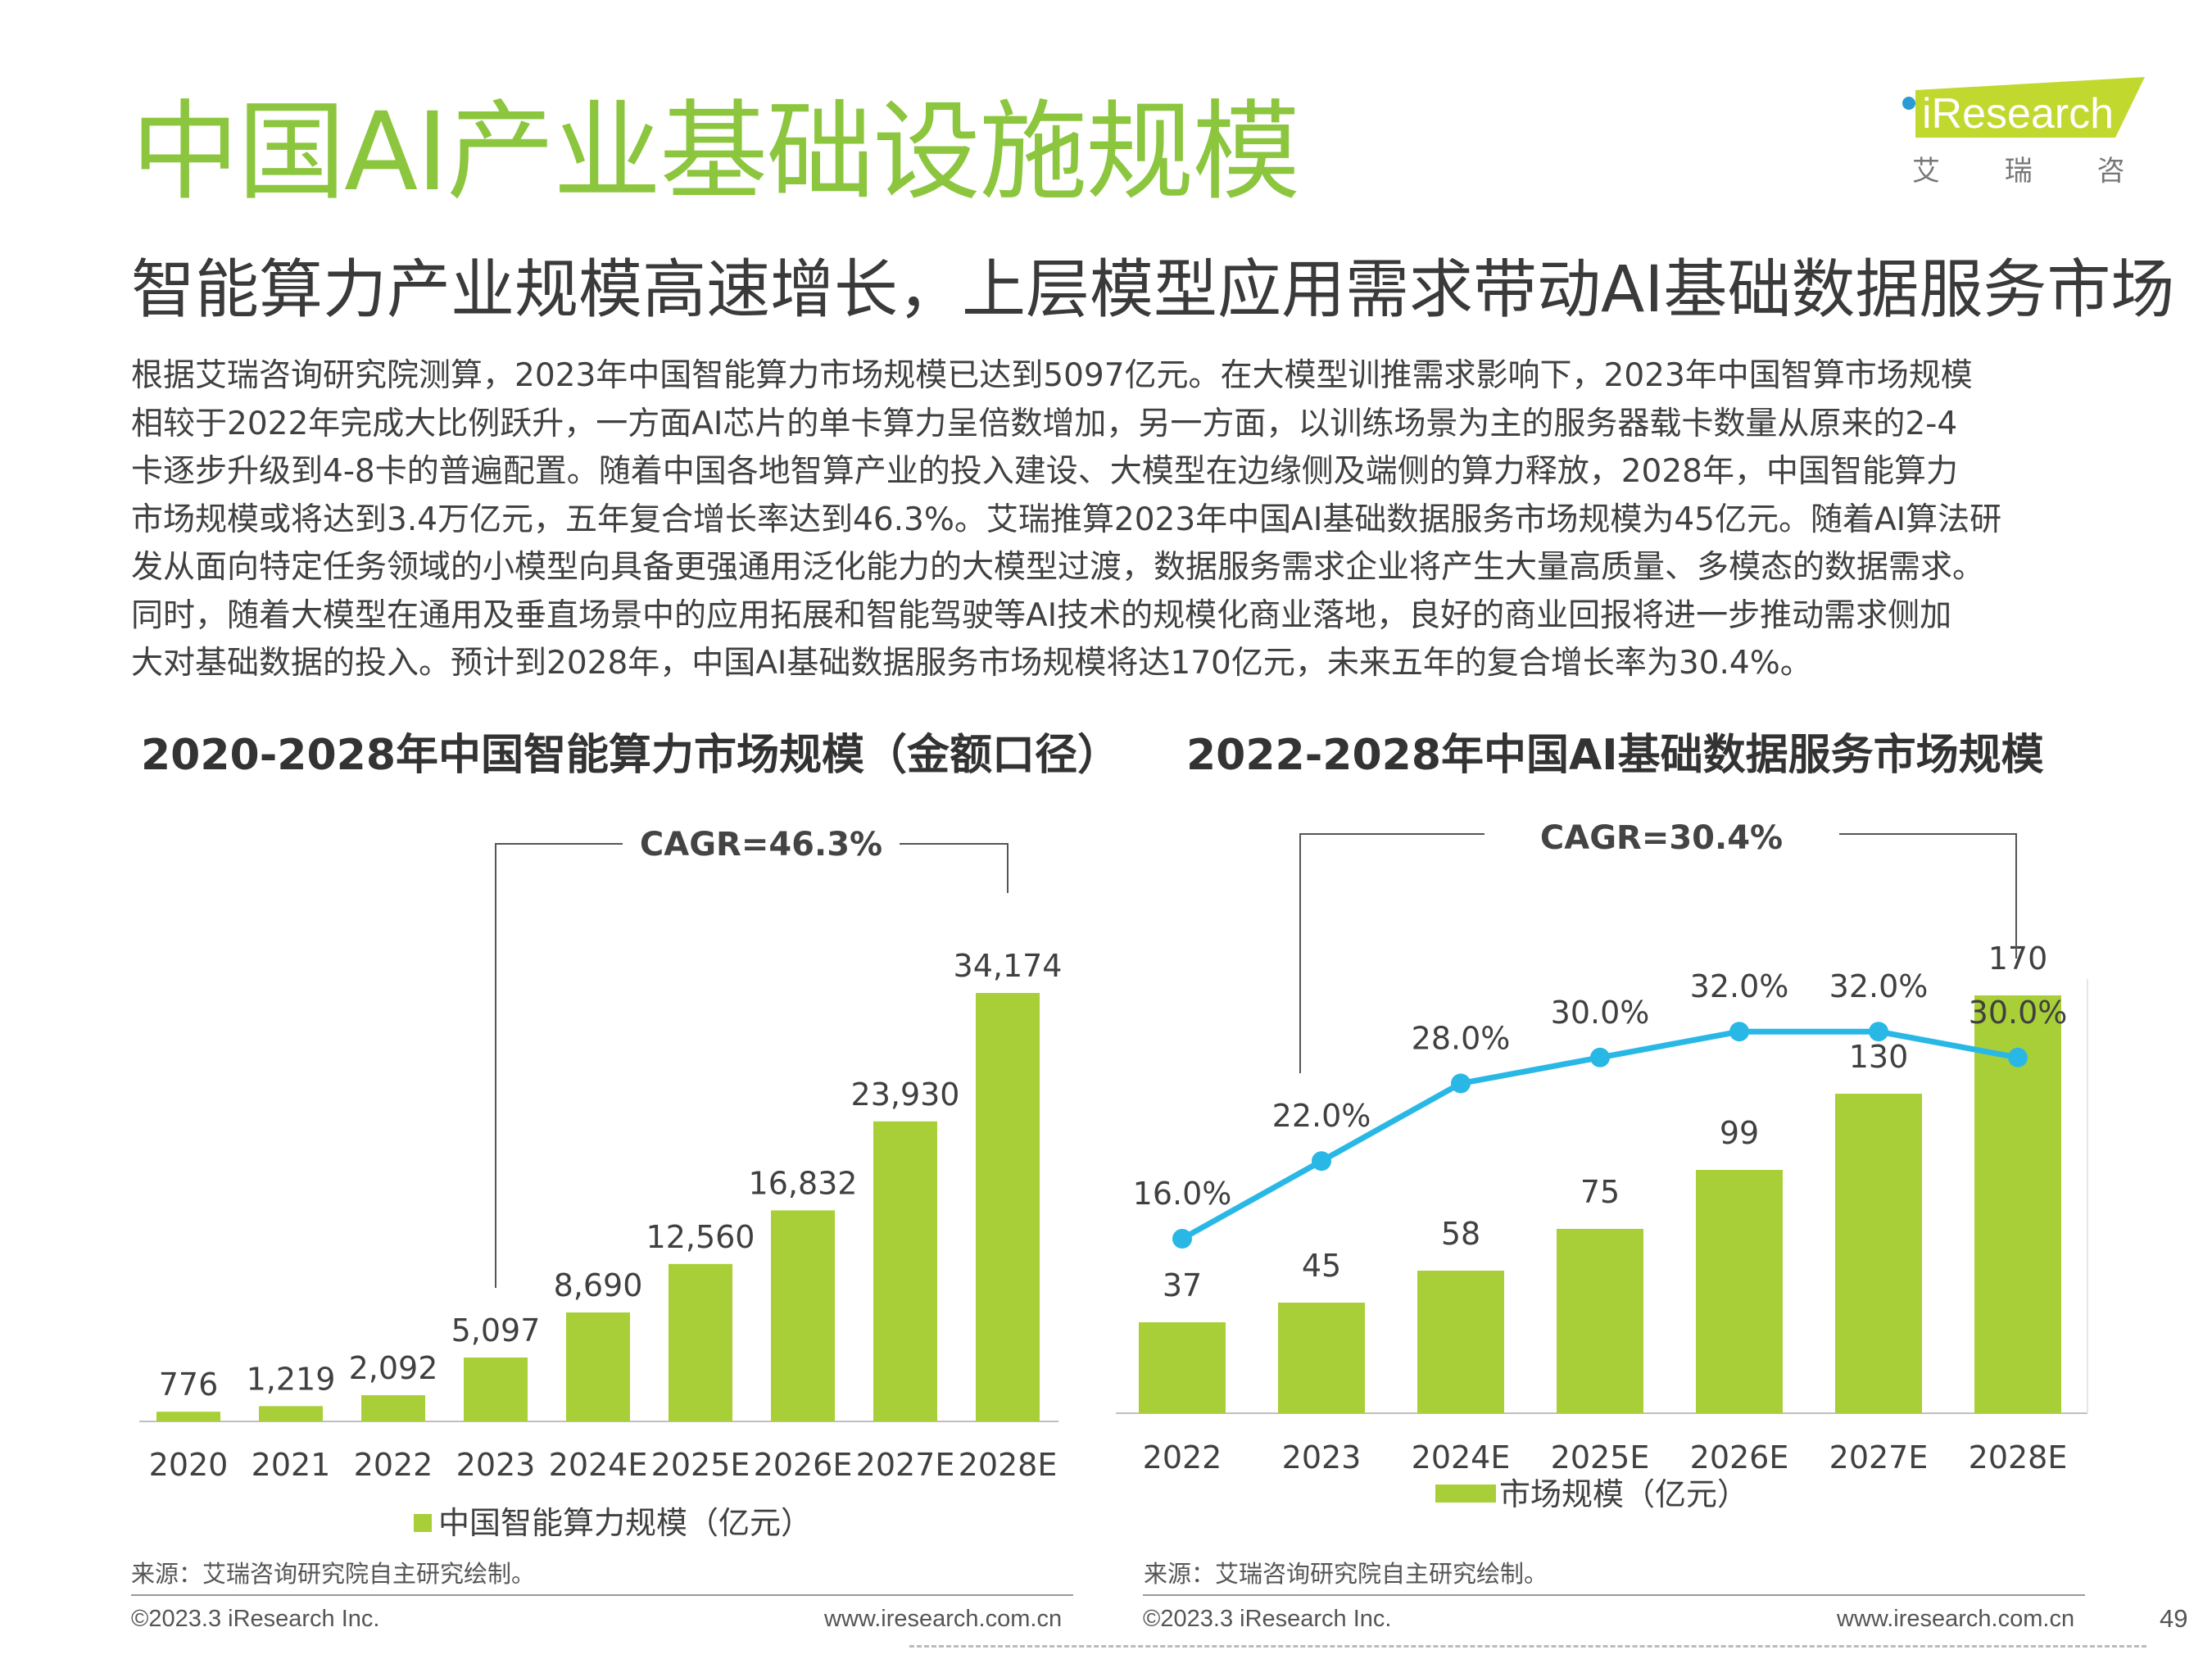 This screenshot has width=2212, height=1659. Describe the element at coordinates (2174, 1618) in the screenshot. I see `page-number: 49` at that location.